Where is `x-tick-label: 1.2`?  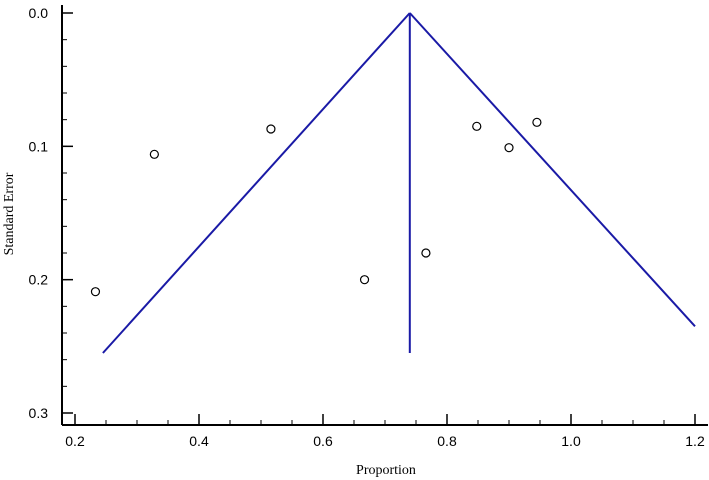
x-tick-label: 1.2 is located at coordinates (695, 441).